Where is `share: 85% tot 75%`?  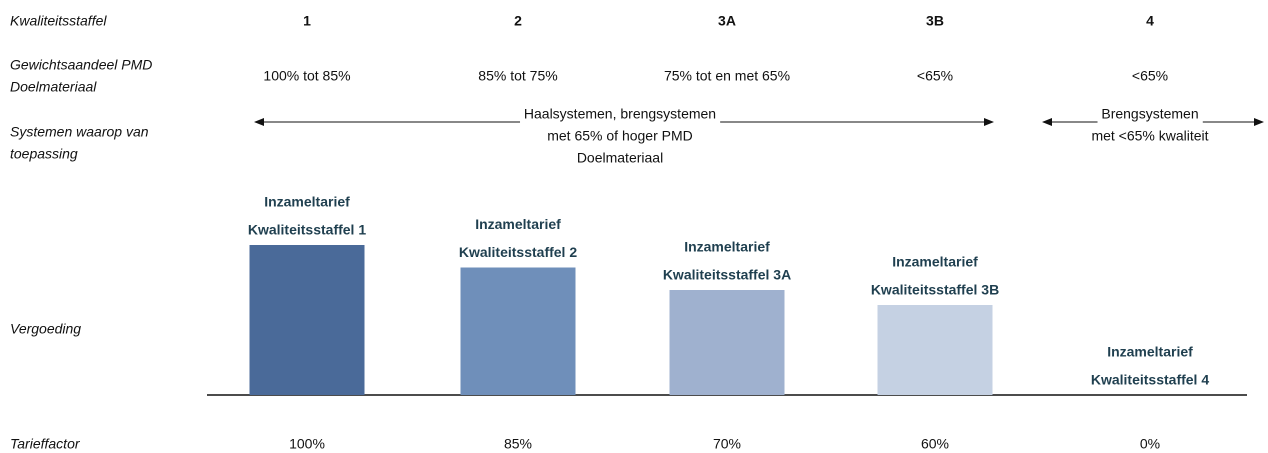
share: 85% tot 75% is located at coordinates (517, 76).